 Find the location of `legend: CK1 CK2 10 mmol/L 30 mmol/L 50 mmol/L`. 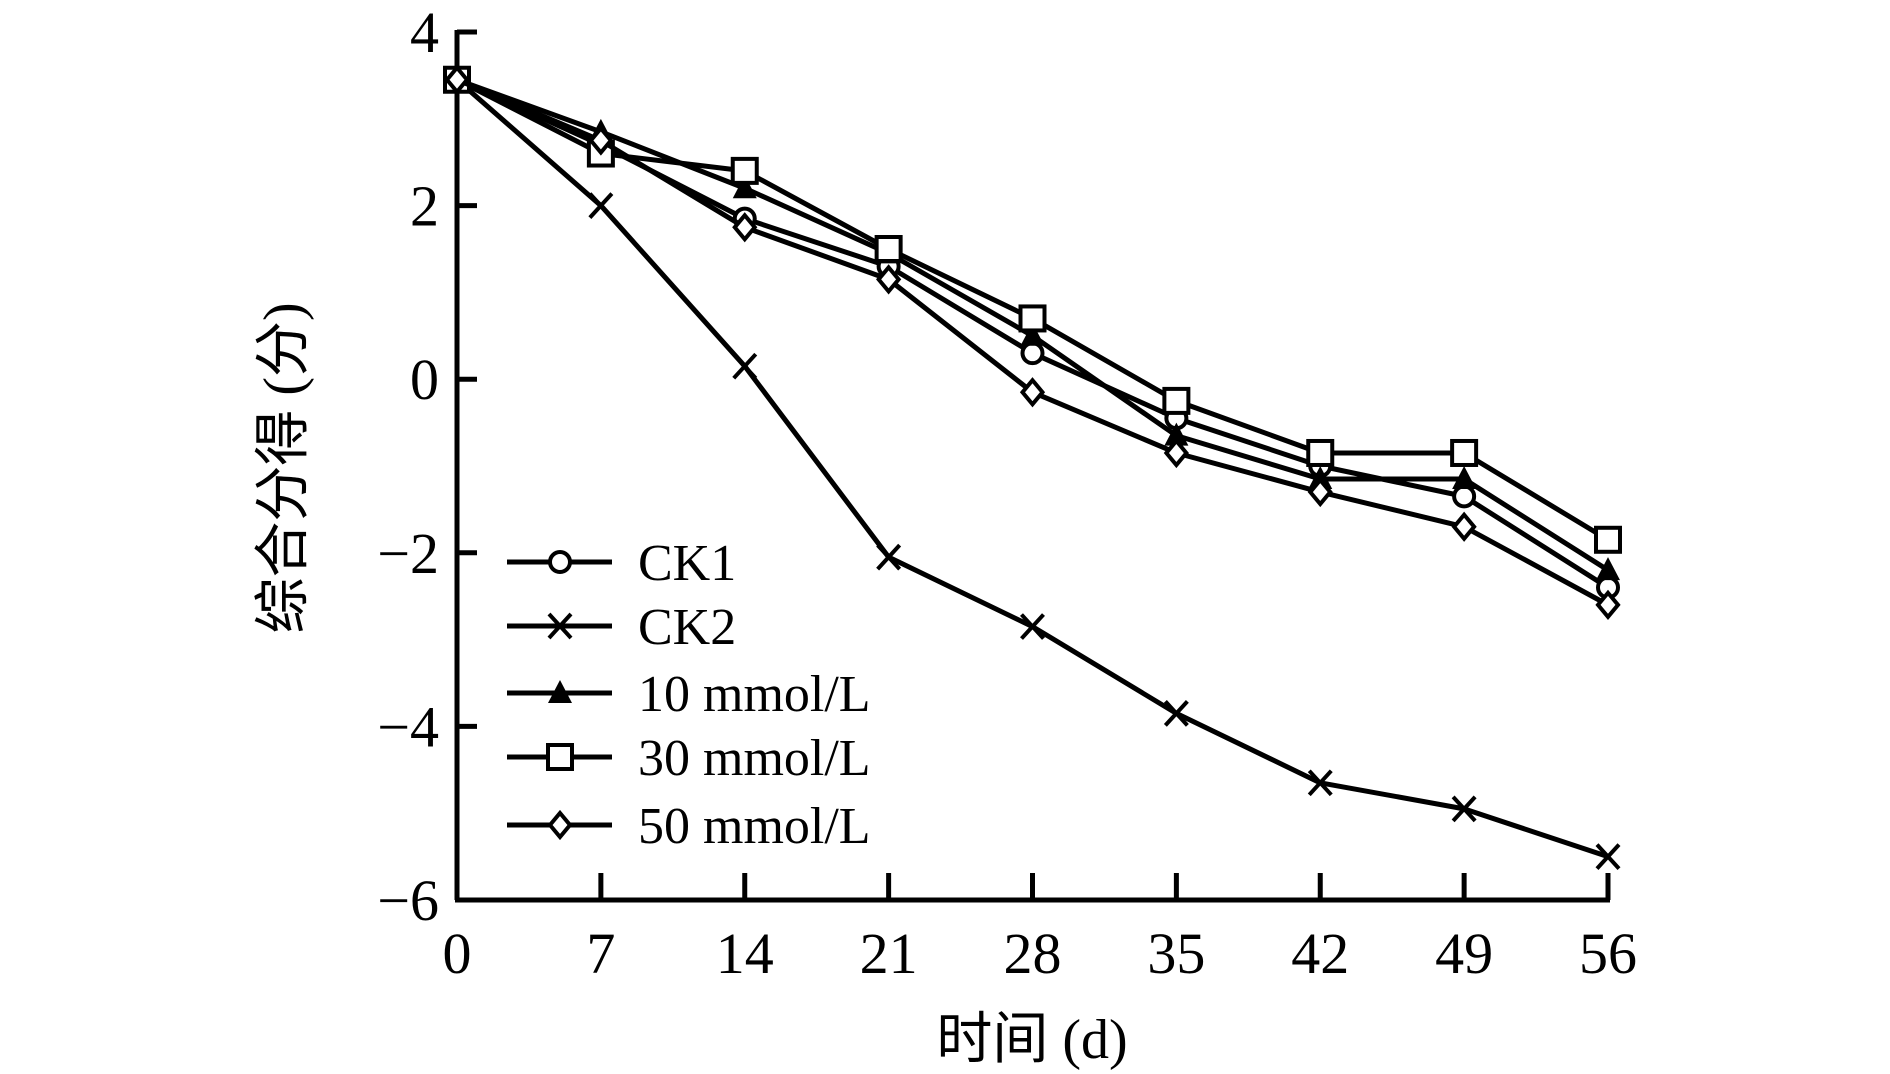

legend: CK1 CK2 10 mmol/L 30 mmol/L 50 mmol/L is located at coordinates (689, 695).